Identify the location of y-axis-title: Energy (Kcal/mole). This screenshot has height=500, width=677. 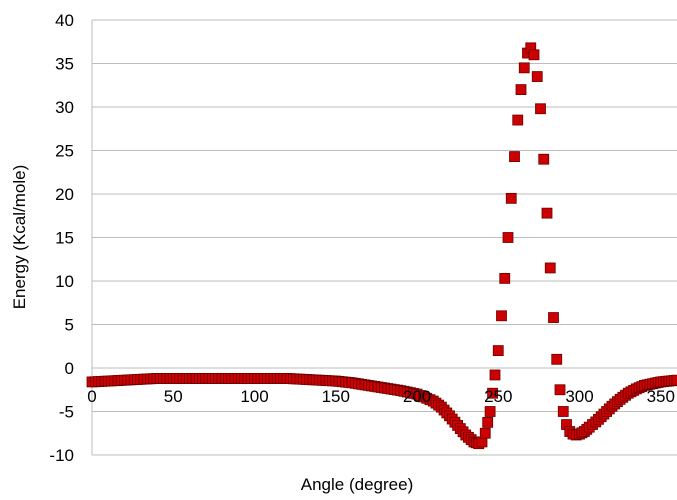
(19, 237).